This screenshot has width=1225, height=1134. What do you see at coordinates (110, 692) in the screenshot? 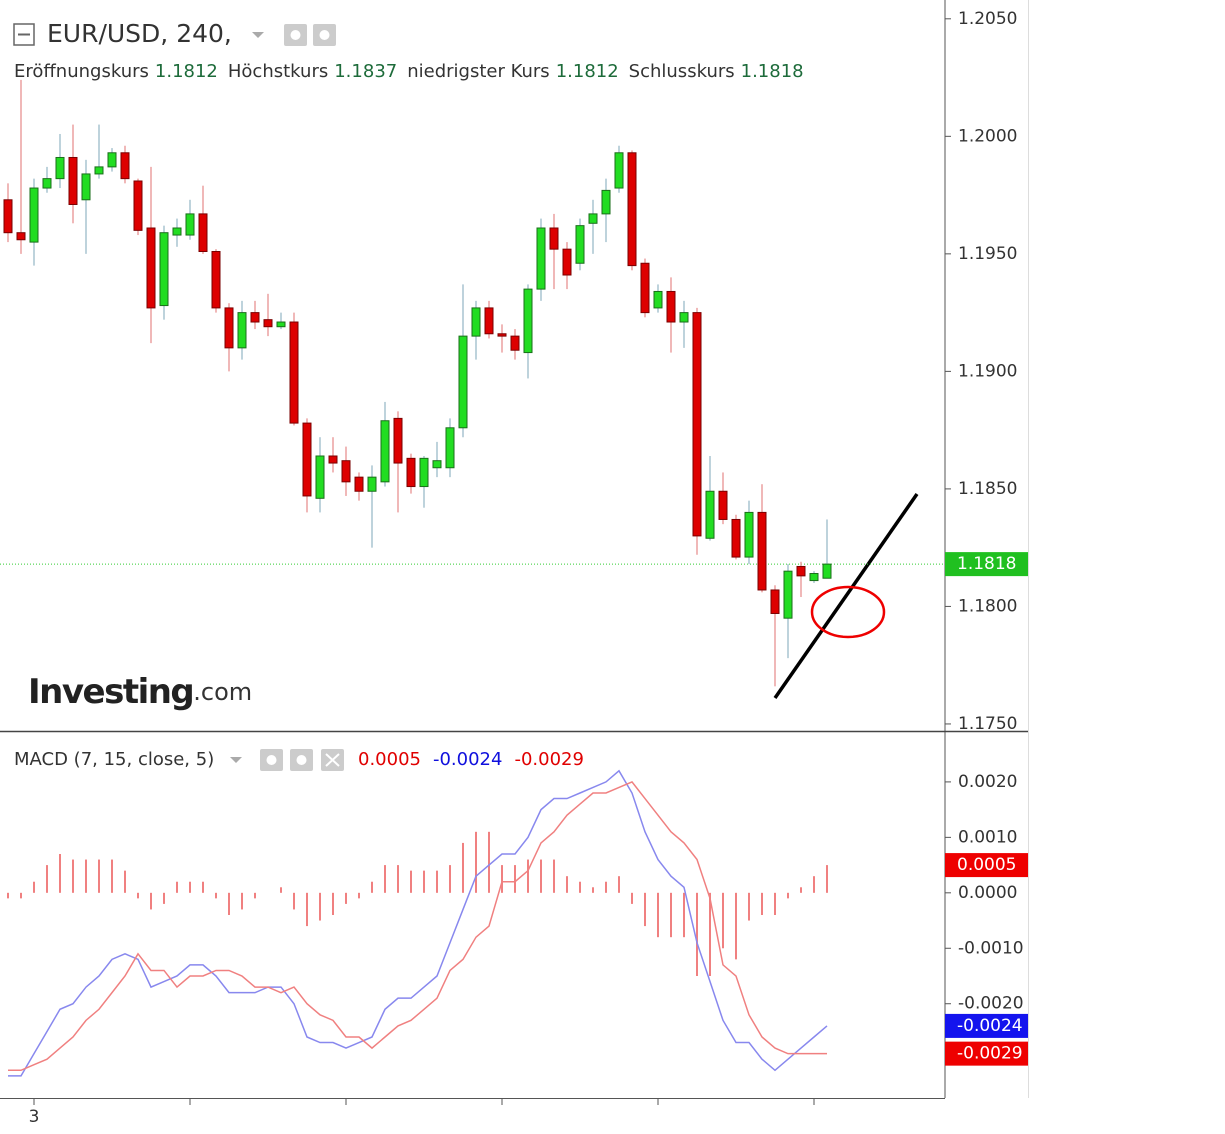
I see `watermark-main: Investing` at bounding box center [110, 692].